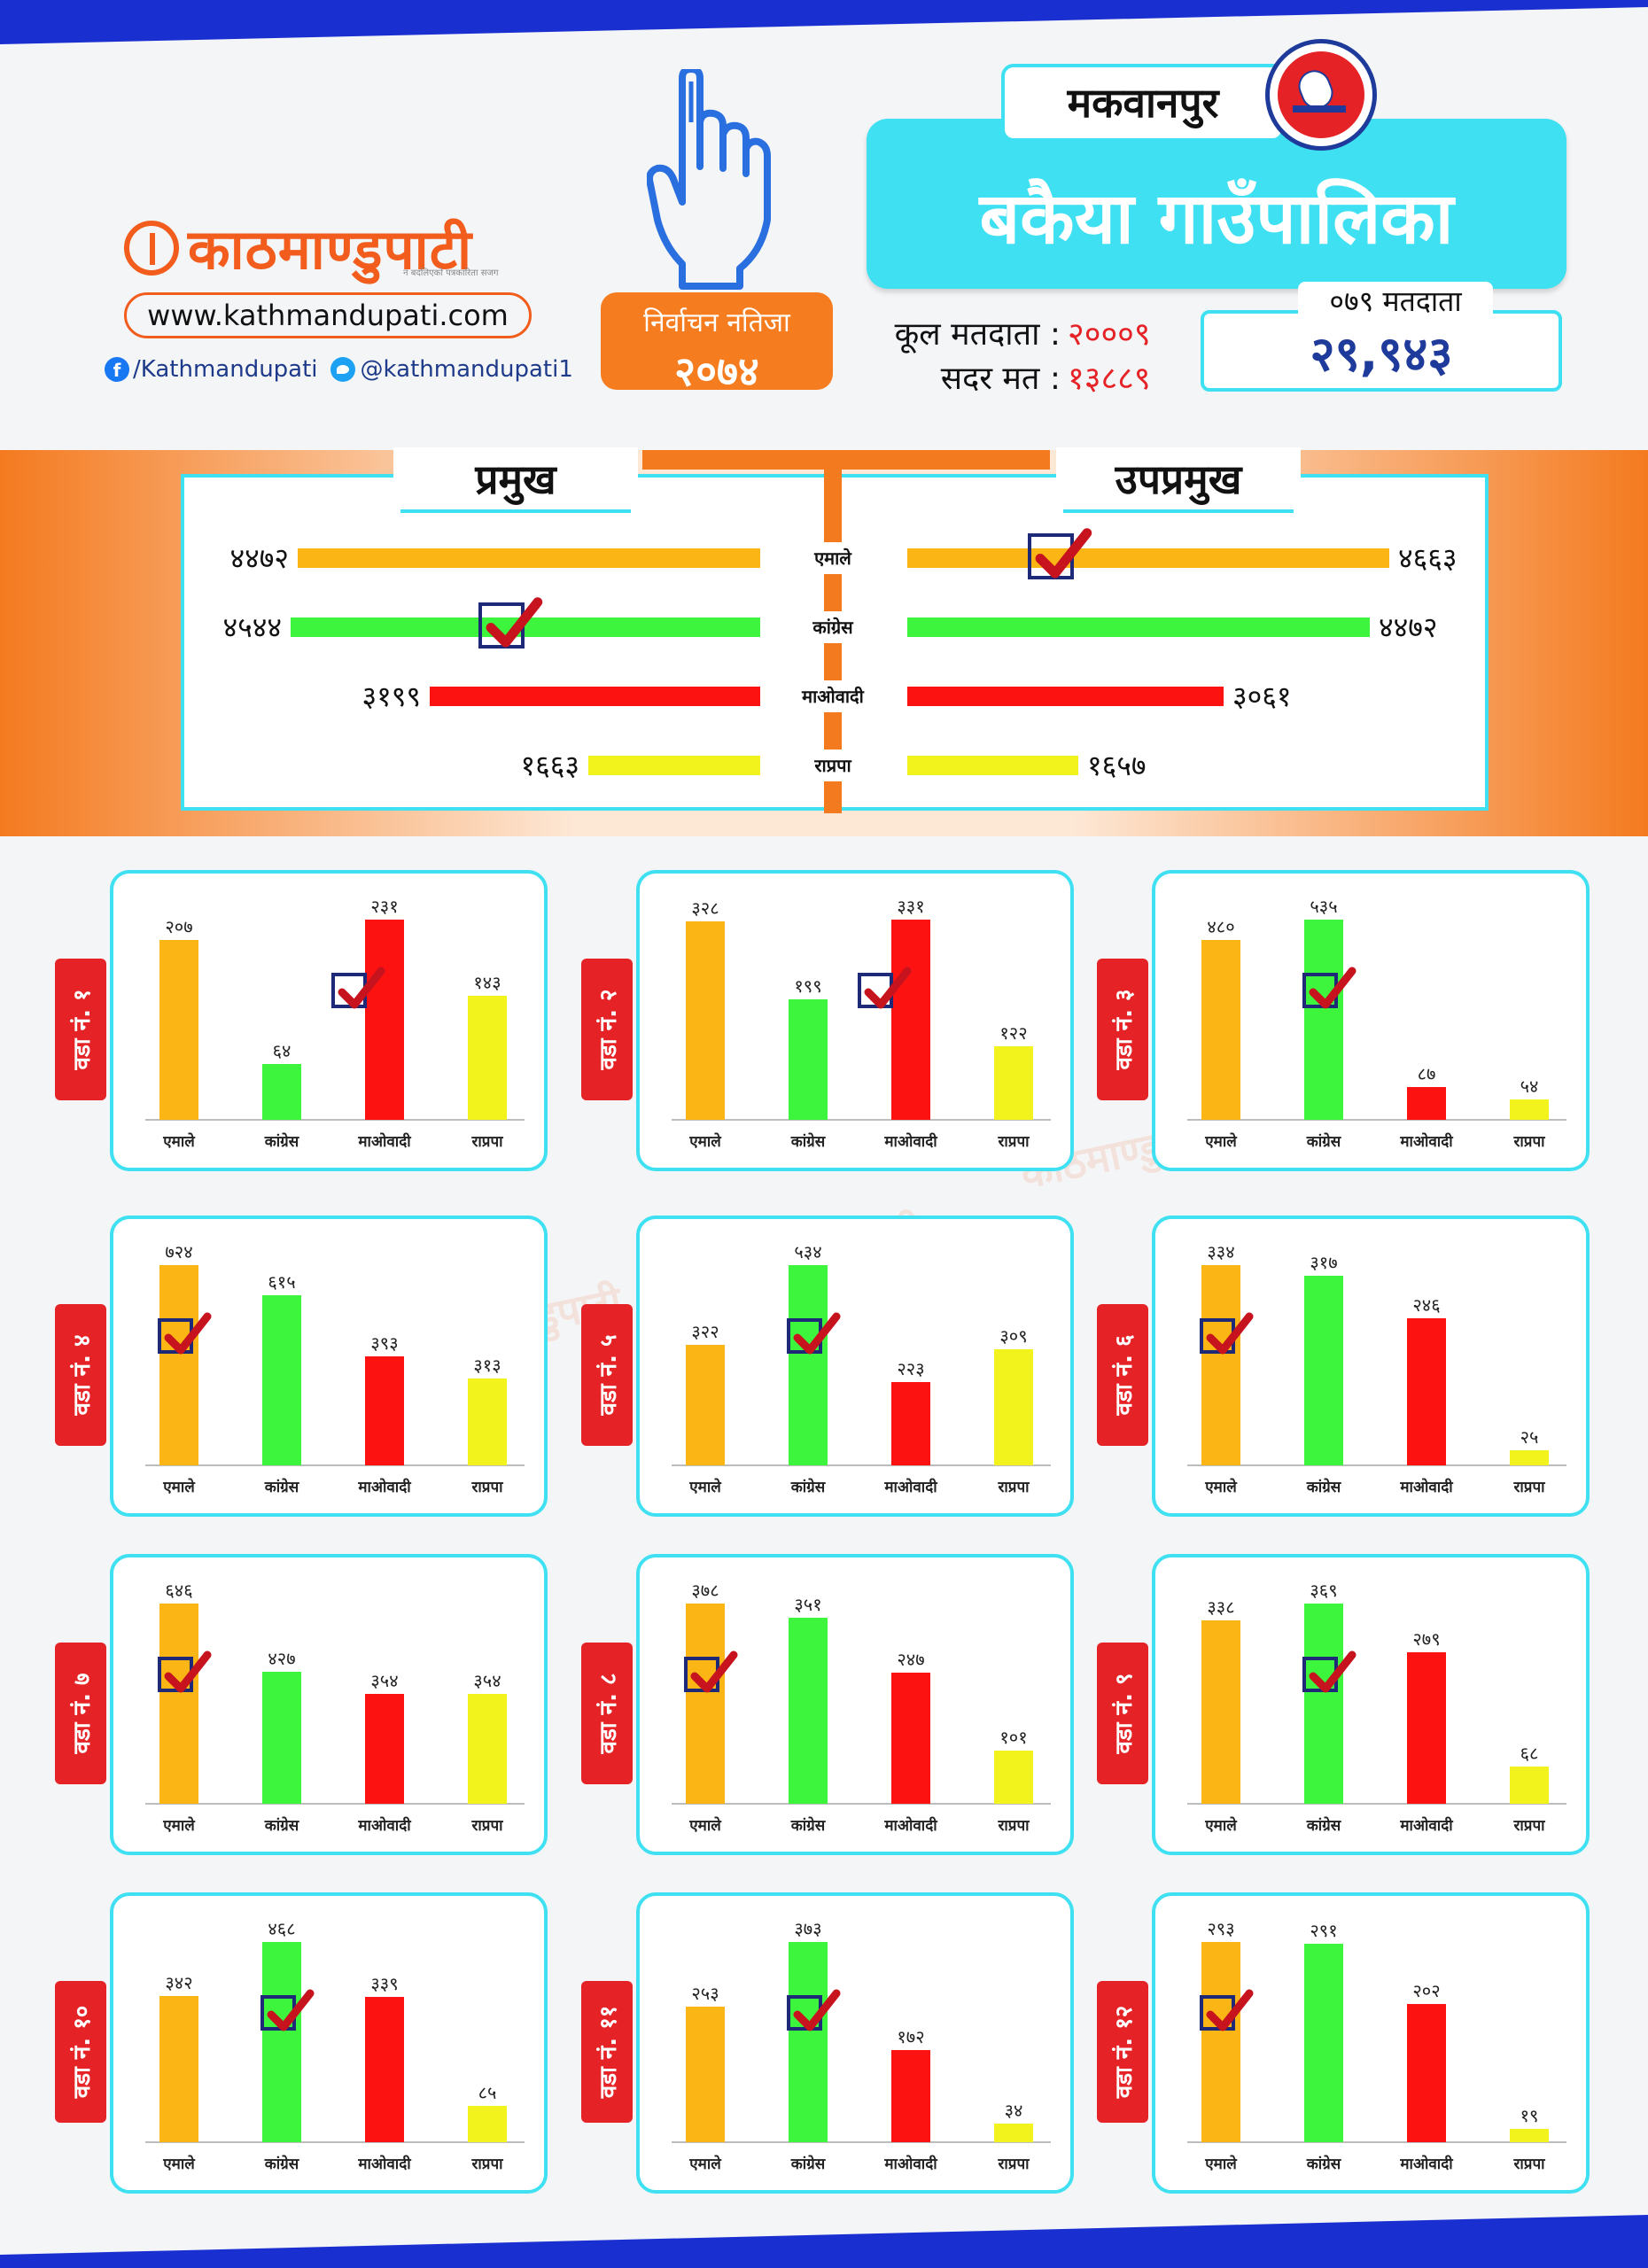 The width and height of the screenshot is (1648, 2268). I want to click on party-label-3: राप्रपा, so click(833, 765).